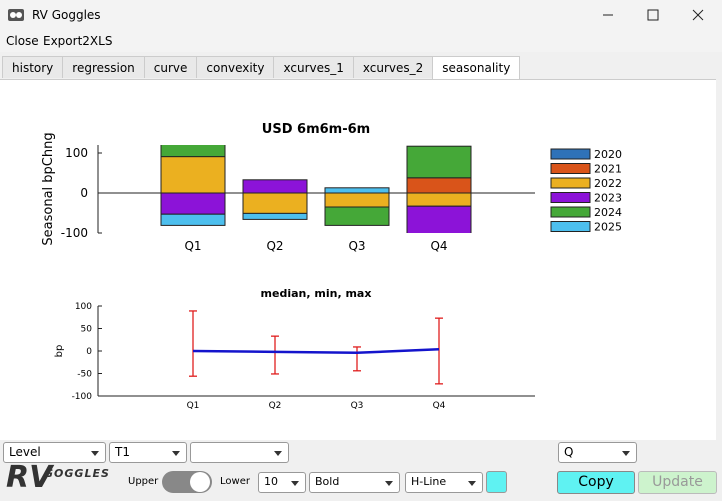 Image resolution: width=722 pixels, height=501 pixels. I want to click on menu-bar: Close Export2XLS, so click(361, 41).